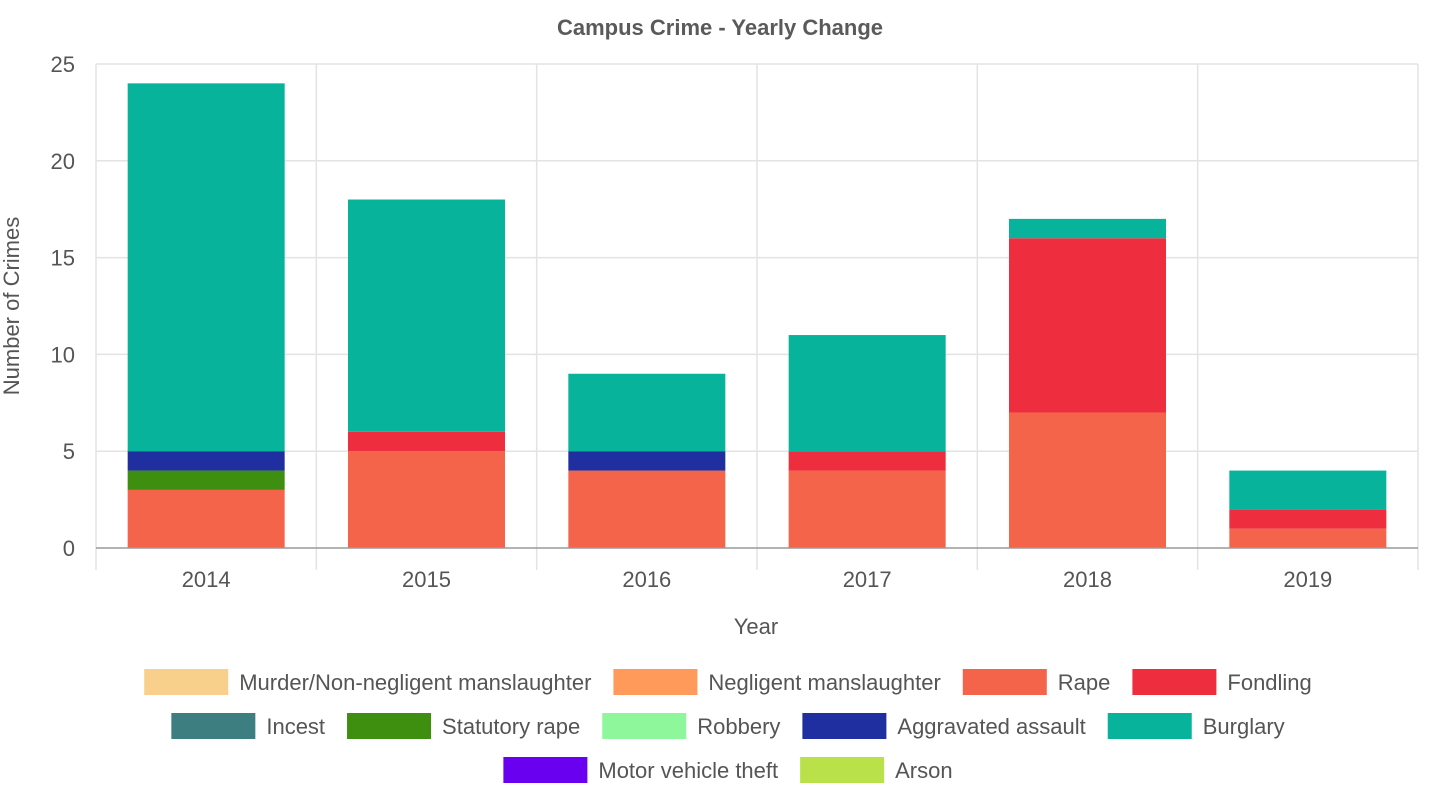  Describe the element at coordinates (688, 770) in the screenshot. I see `legend-label: Motor vehicle theft` at that location.